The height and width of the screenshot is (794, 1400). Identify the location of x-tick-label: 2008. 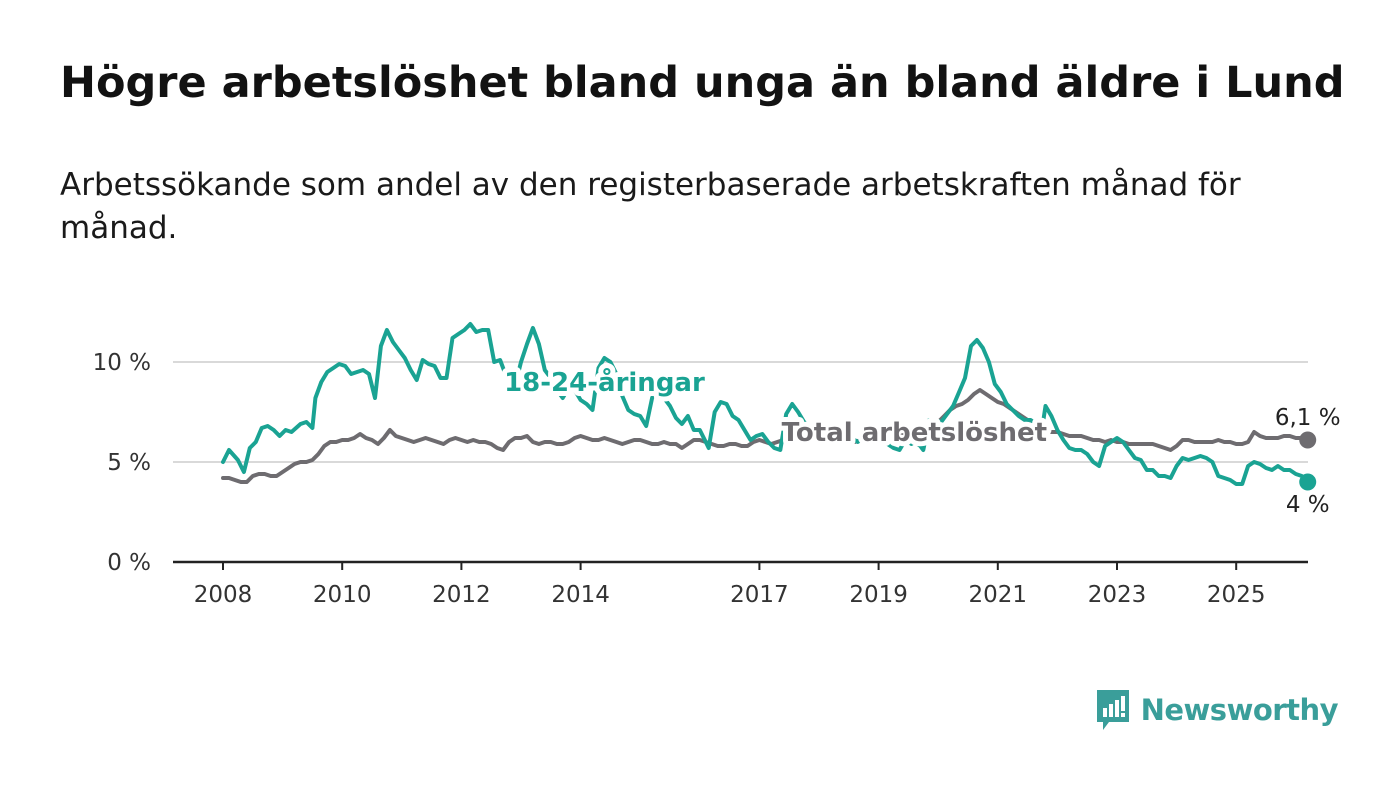
(223, 595).